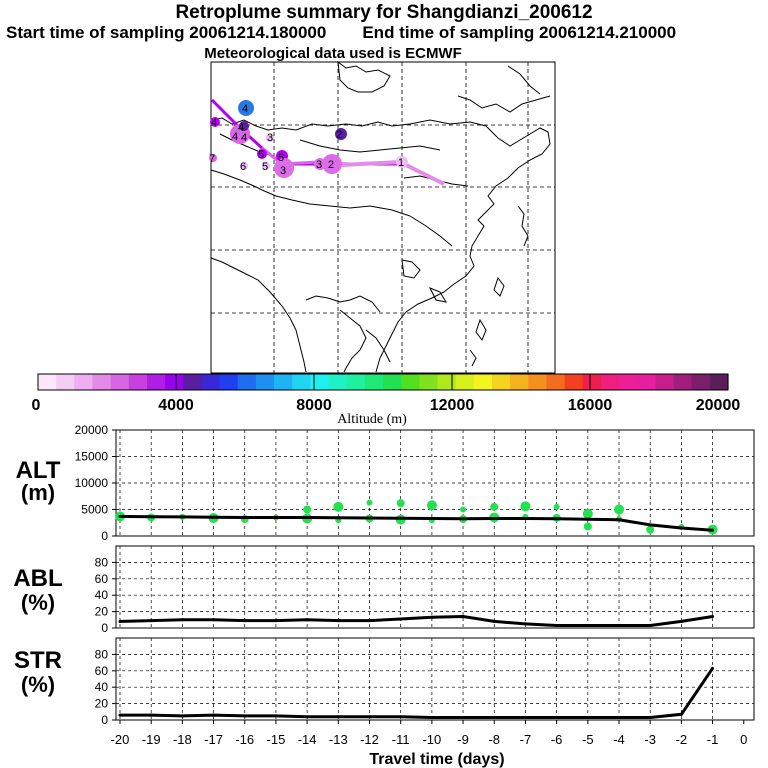 This screenshot has width=768, height=768. What do you see at coordinates (120, 739) in the screenshot?
I see `x-tick-label: -20` at bounding box center [120, 739].